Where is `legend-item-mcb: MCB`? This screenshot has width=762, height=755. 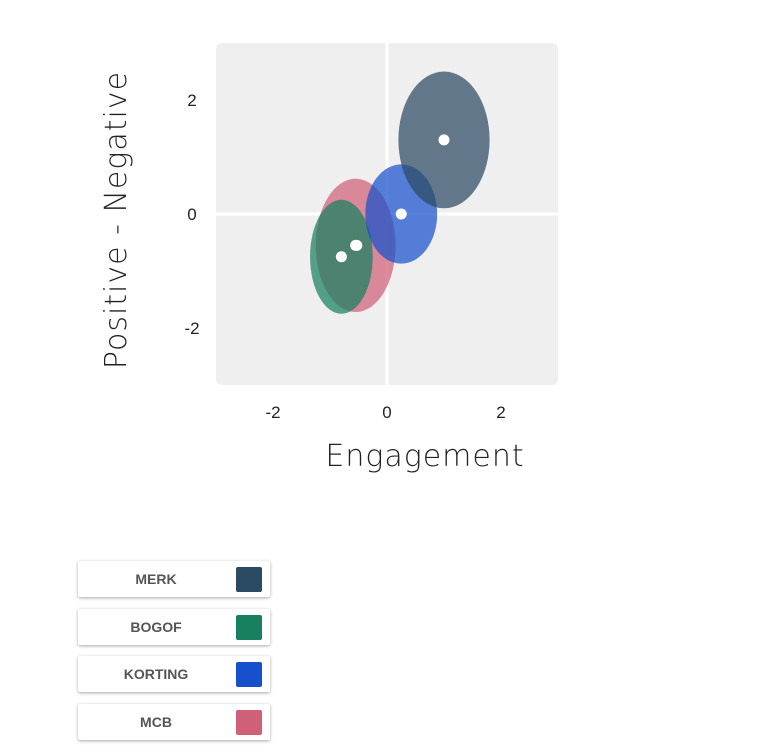
legend-item-mcb: MCB is located at coordinates (174, 721).